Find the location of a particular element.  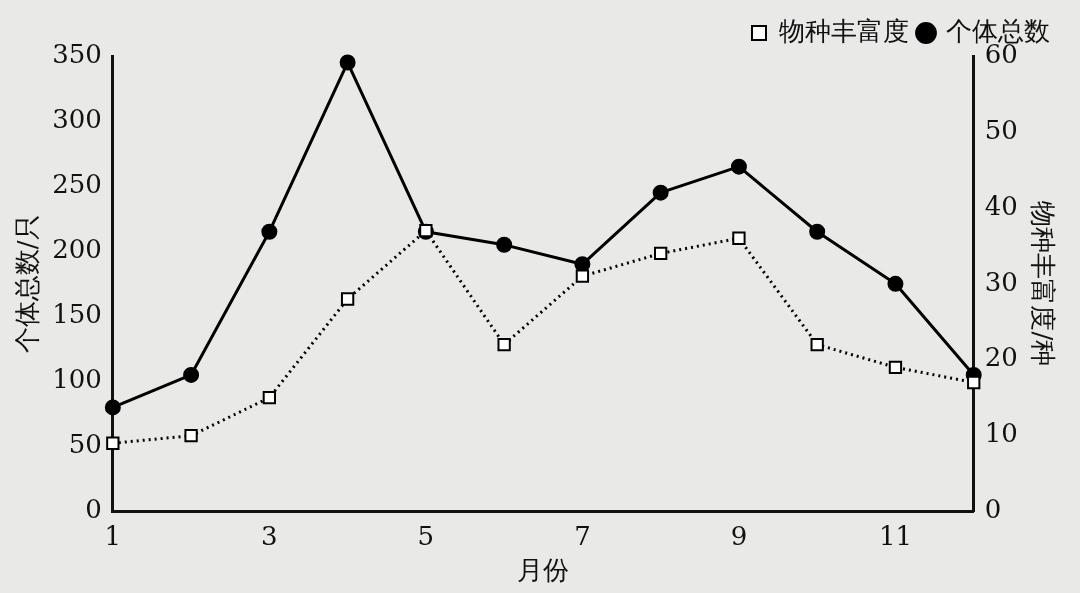

x-axis-title: 月份 is located at coordinates (543, 570).